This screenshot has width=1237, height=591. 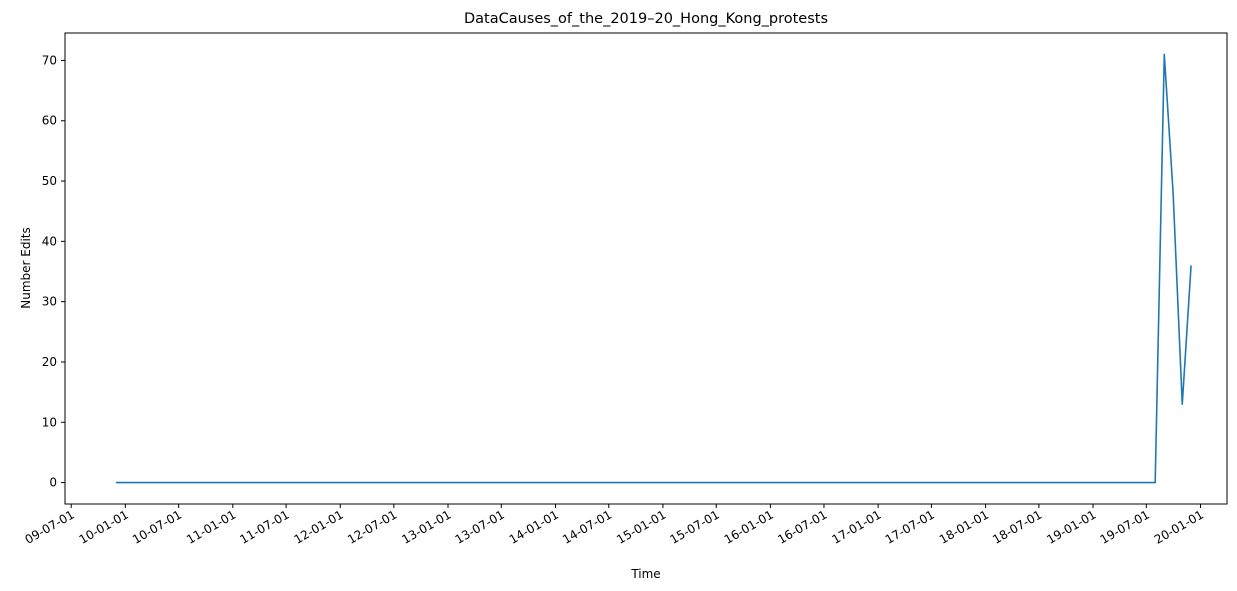 I want to click on x-tick-label: 20-01-01, so click(x=1179, y=526).